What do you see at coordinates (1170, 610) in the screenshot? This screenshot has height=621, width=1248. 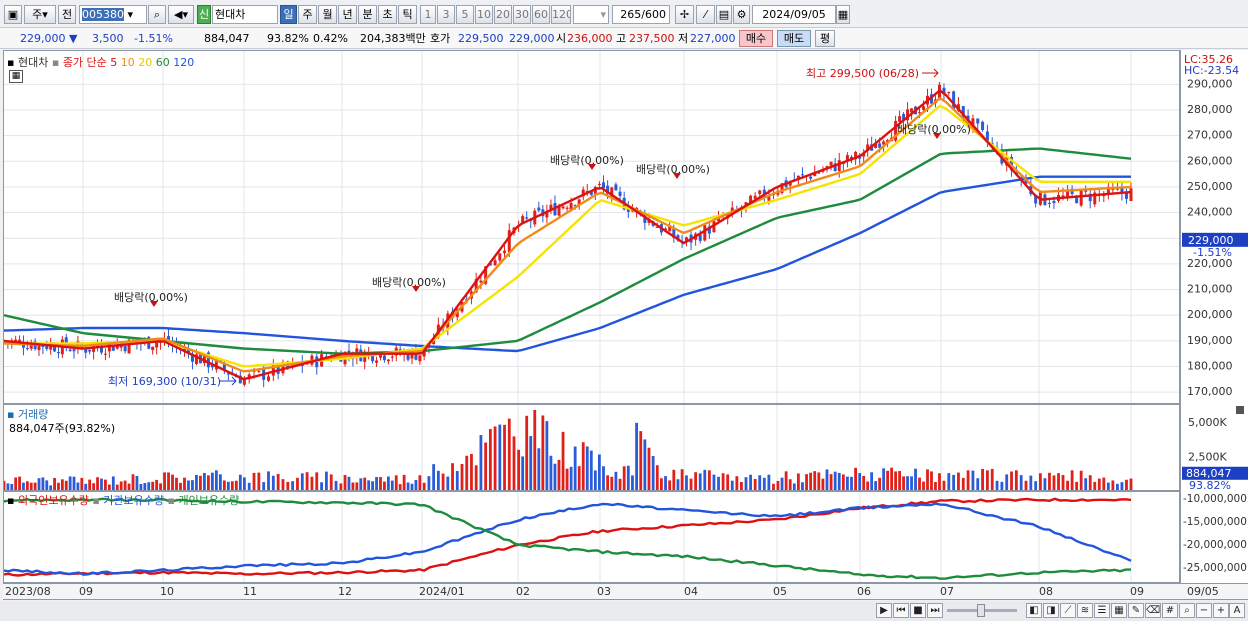 I see `grid-icon: #` at bounding box center [1170, 610].